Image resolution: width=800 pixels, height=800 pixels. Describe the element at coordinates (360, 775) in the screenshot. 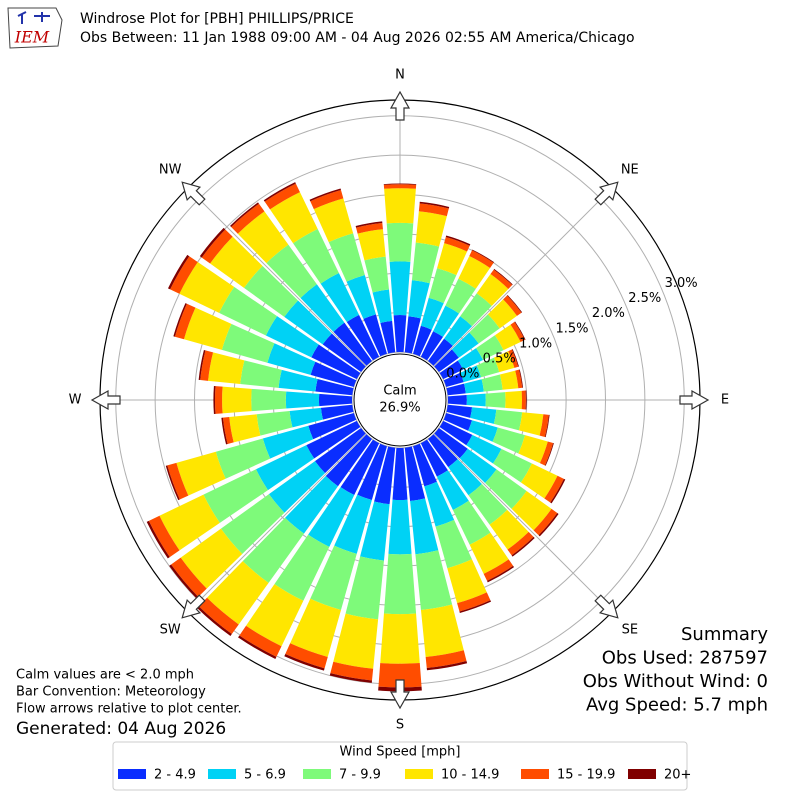

I see `legend-label: 7 - 9.9` at that location.